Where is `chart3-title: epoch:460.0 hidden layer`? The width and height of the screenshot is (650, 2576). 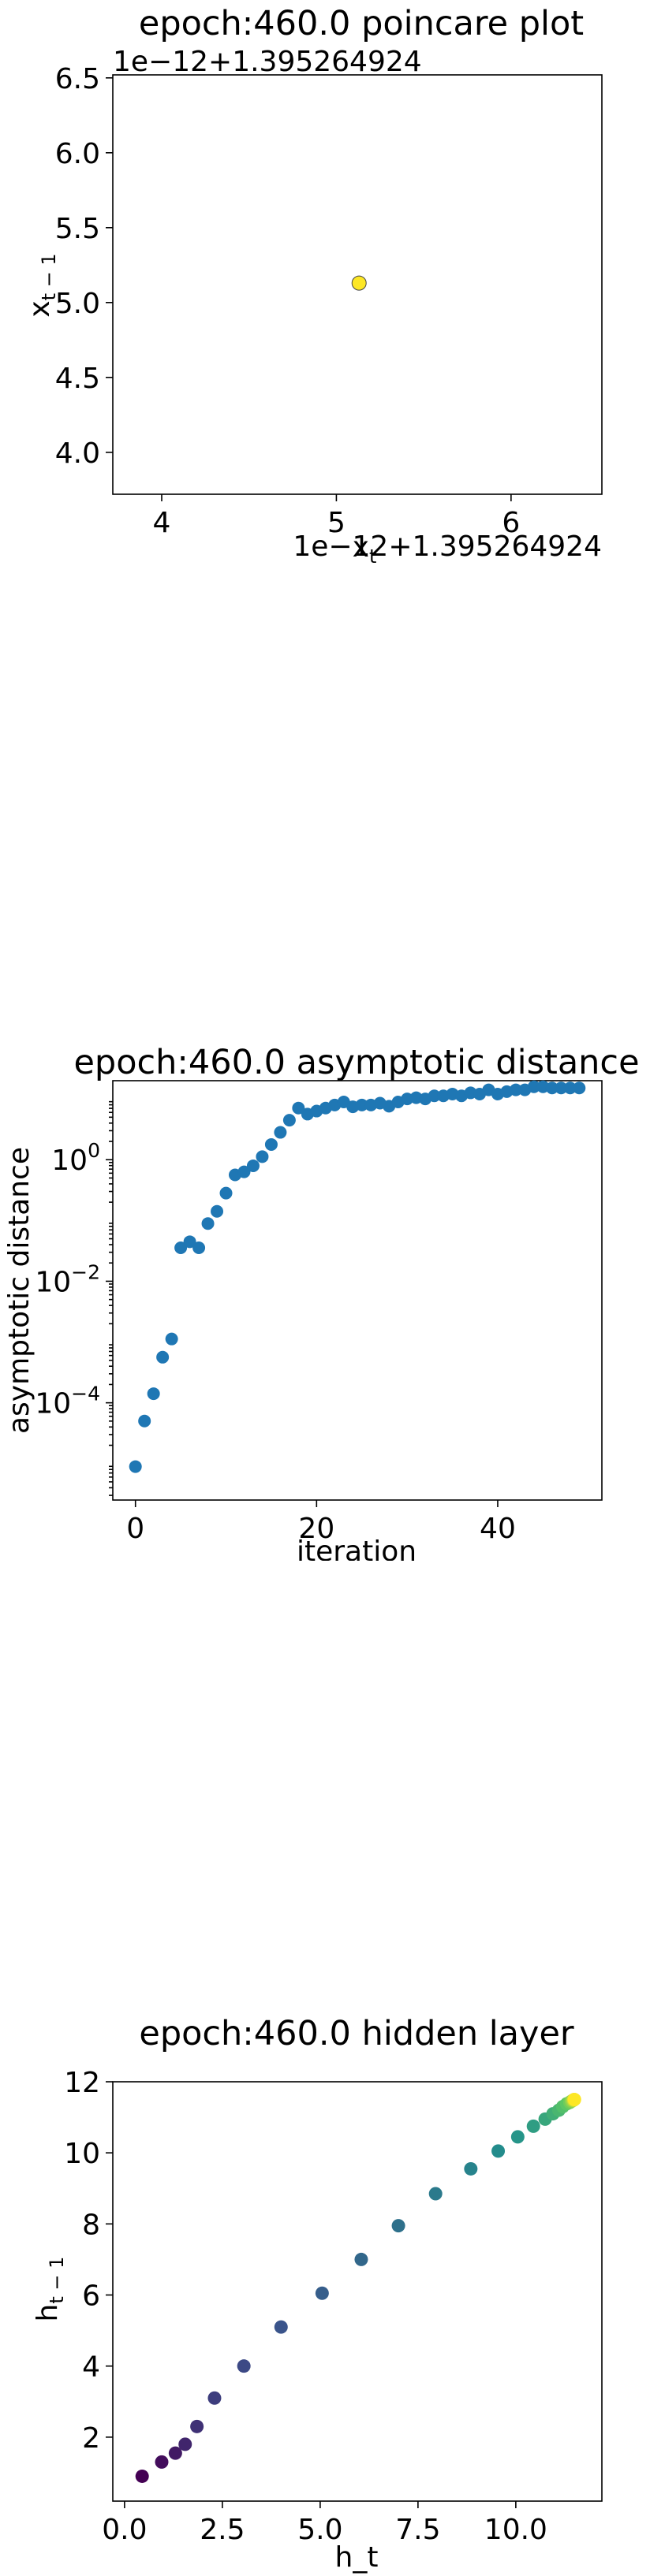
chart3-title: epoch:460.0 hidden layer is located at coordinates (356, 2033).